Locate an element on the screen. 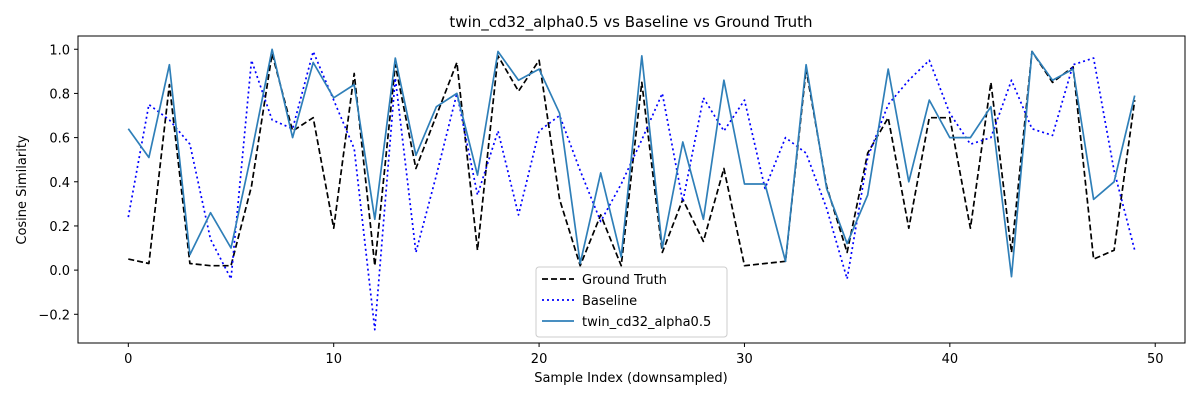 This screenshot has height=400, width=1200. x-axis-ticks: 0 10 20 30 40 50 is located at coordinates (643, 355).